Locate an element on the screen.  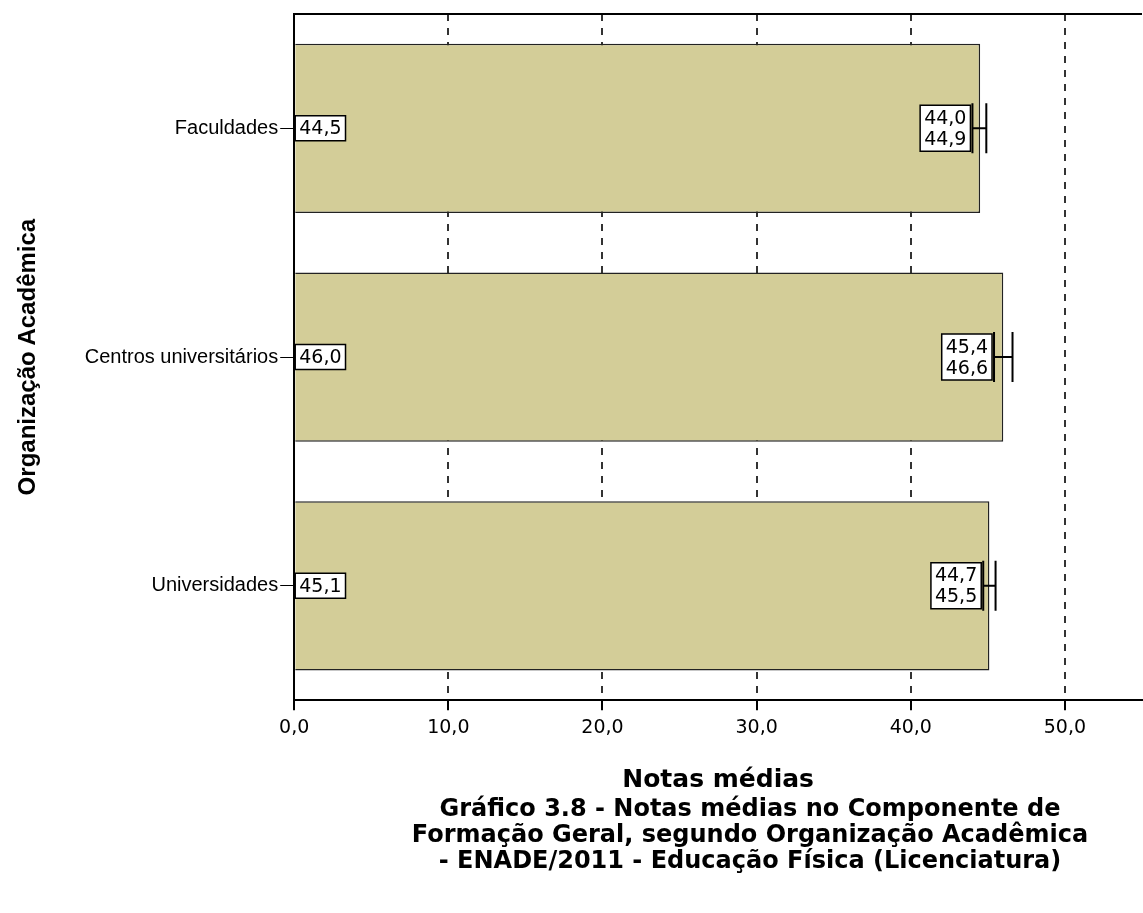
x-tick-label: 30,0 is located at coordinates (756, 725).